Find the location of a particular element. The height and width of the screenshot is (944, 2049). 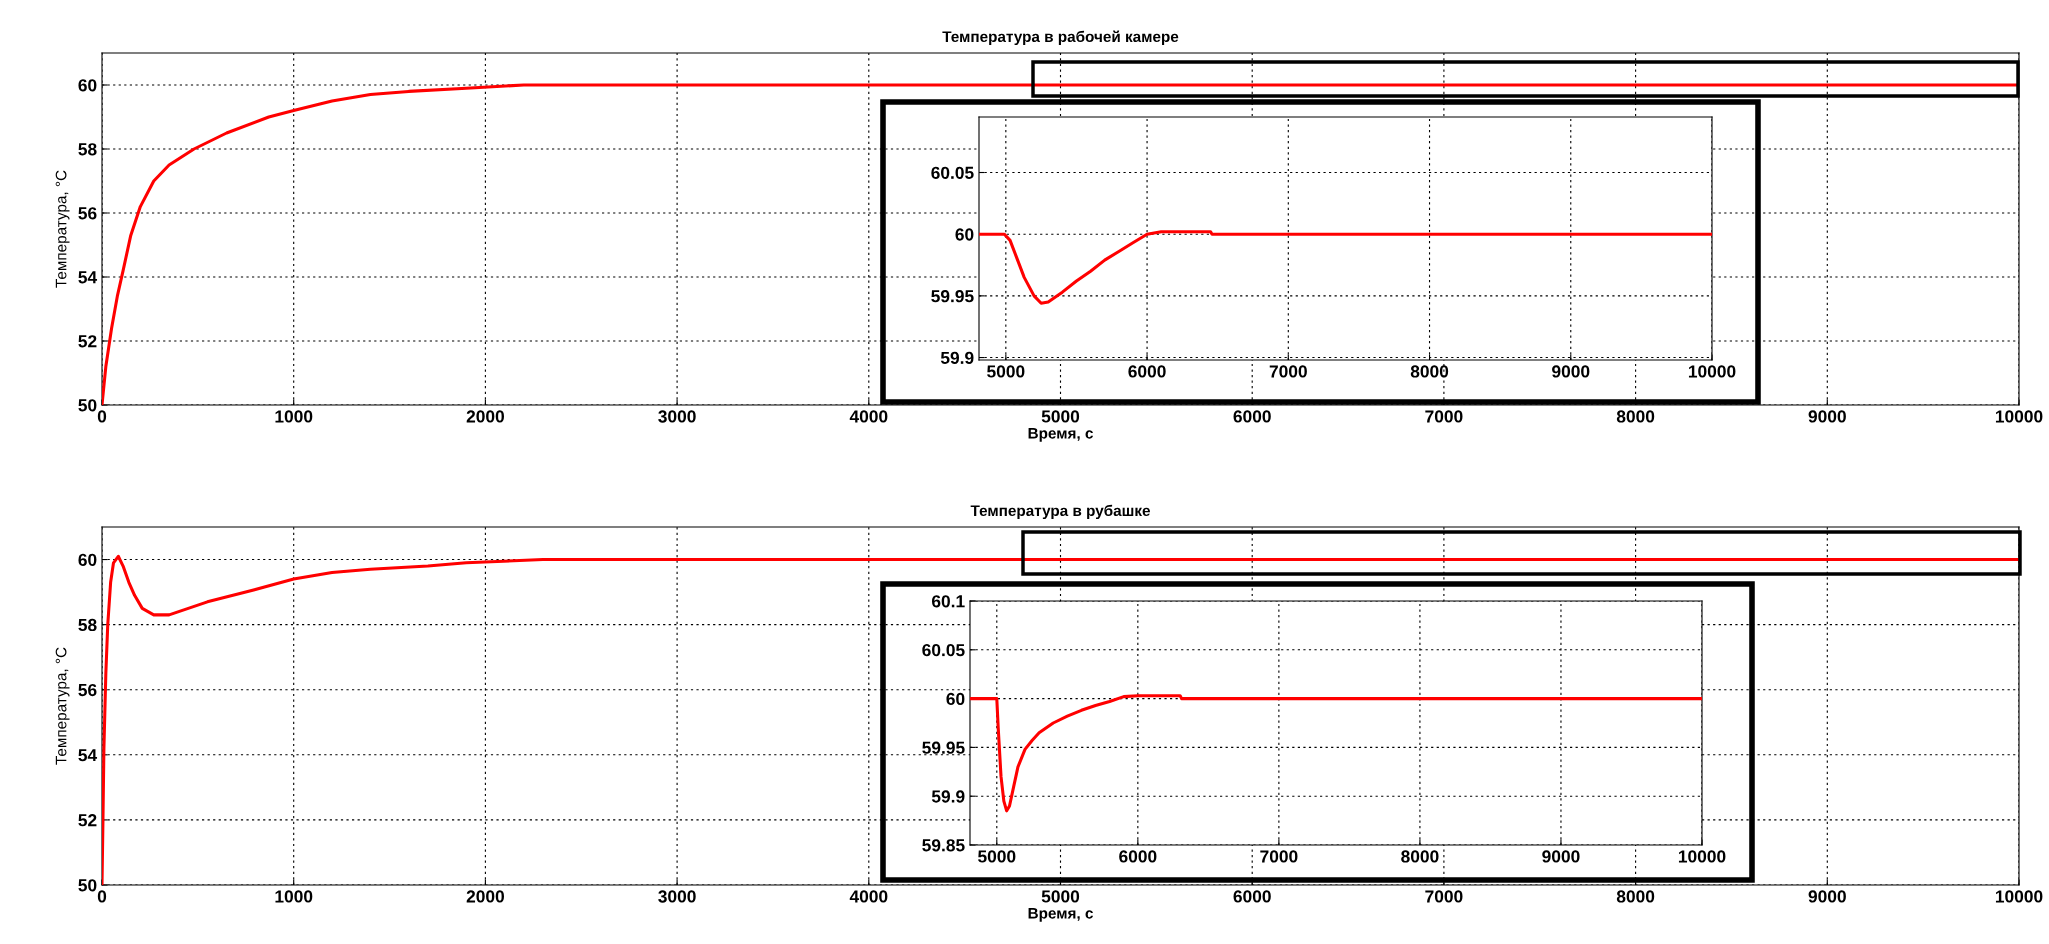

y-tick-label: 60.1 is located at coordinates (948, 601).